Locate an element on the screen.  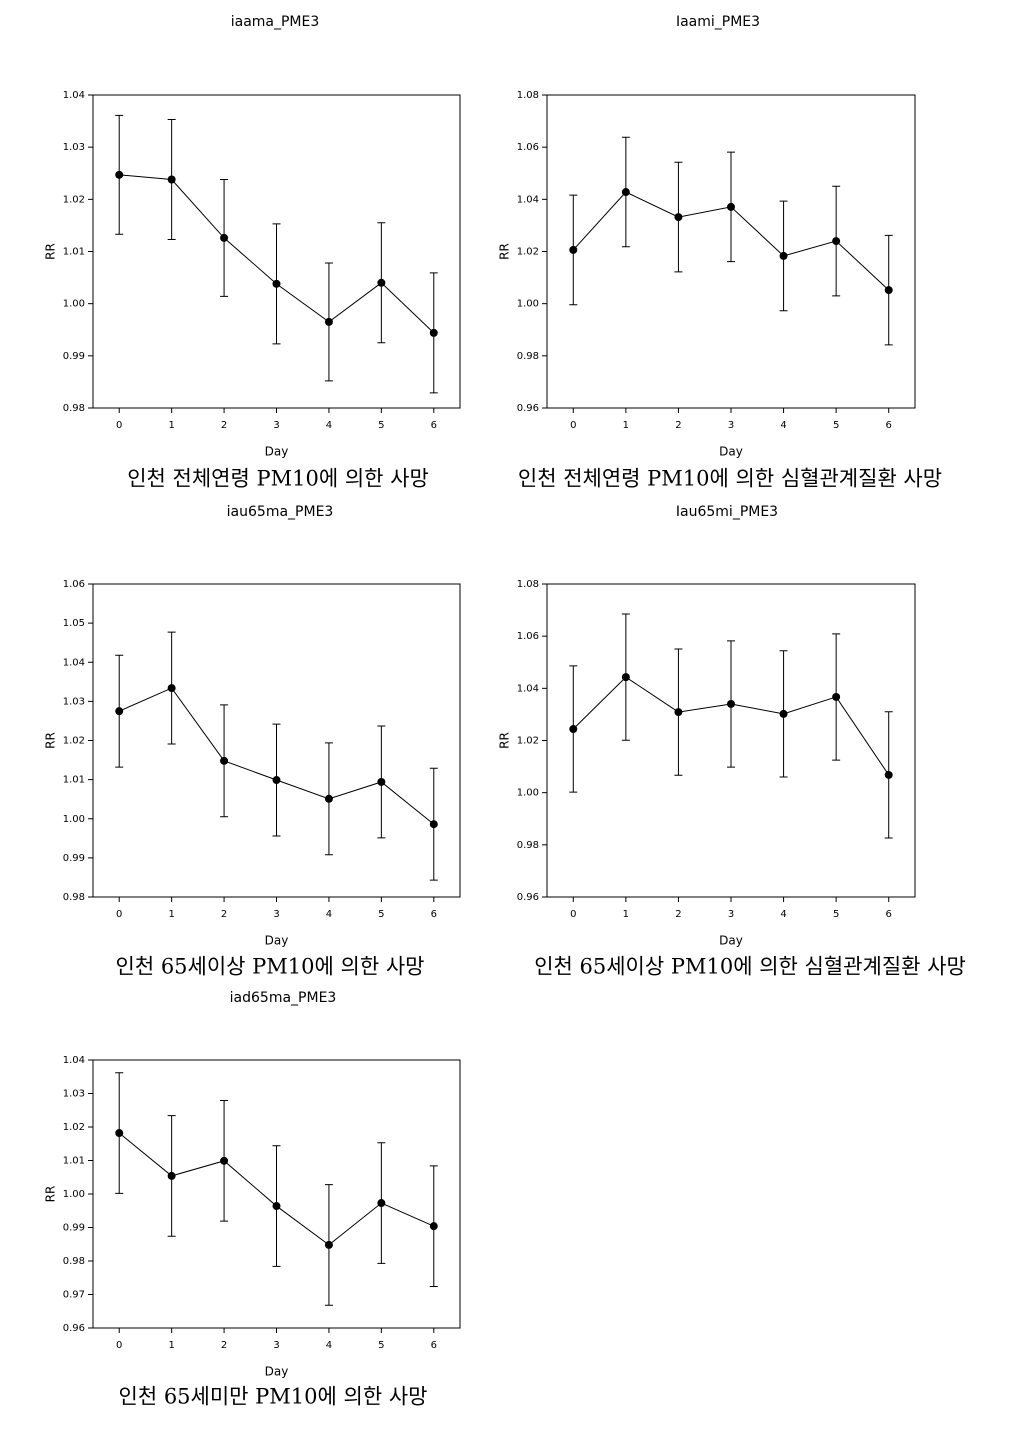
chart-caption: 인천 전체연령 PM10에 의한 사망 is located at coordinates (278, 479).